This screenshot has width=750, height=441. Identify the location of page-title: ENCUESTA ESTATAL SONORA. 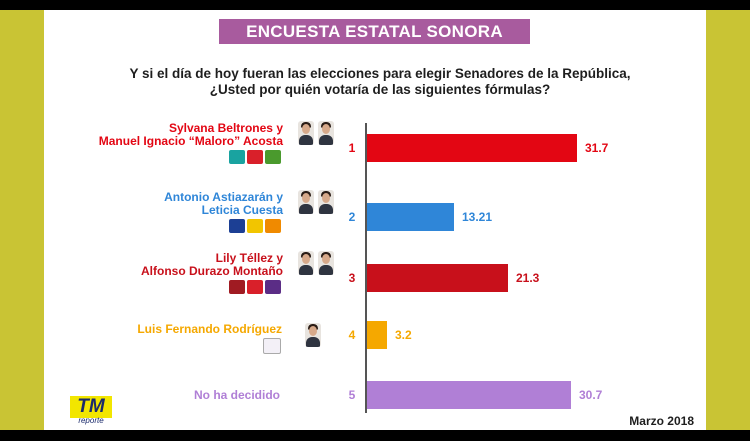
(374, 31).